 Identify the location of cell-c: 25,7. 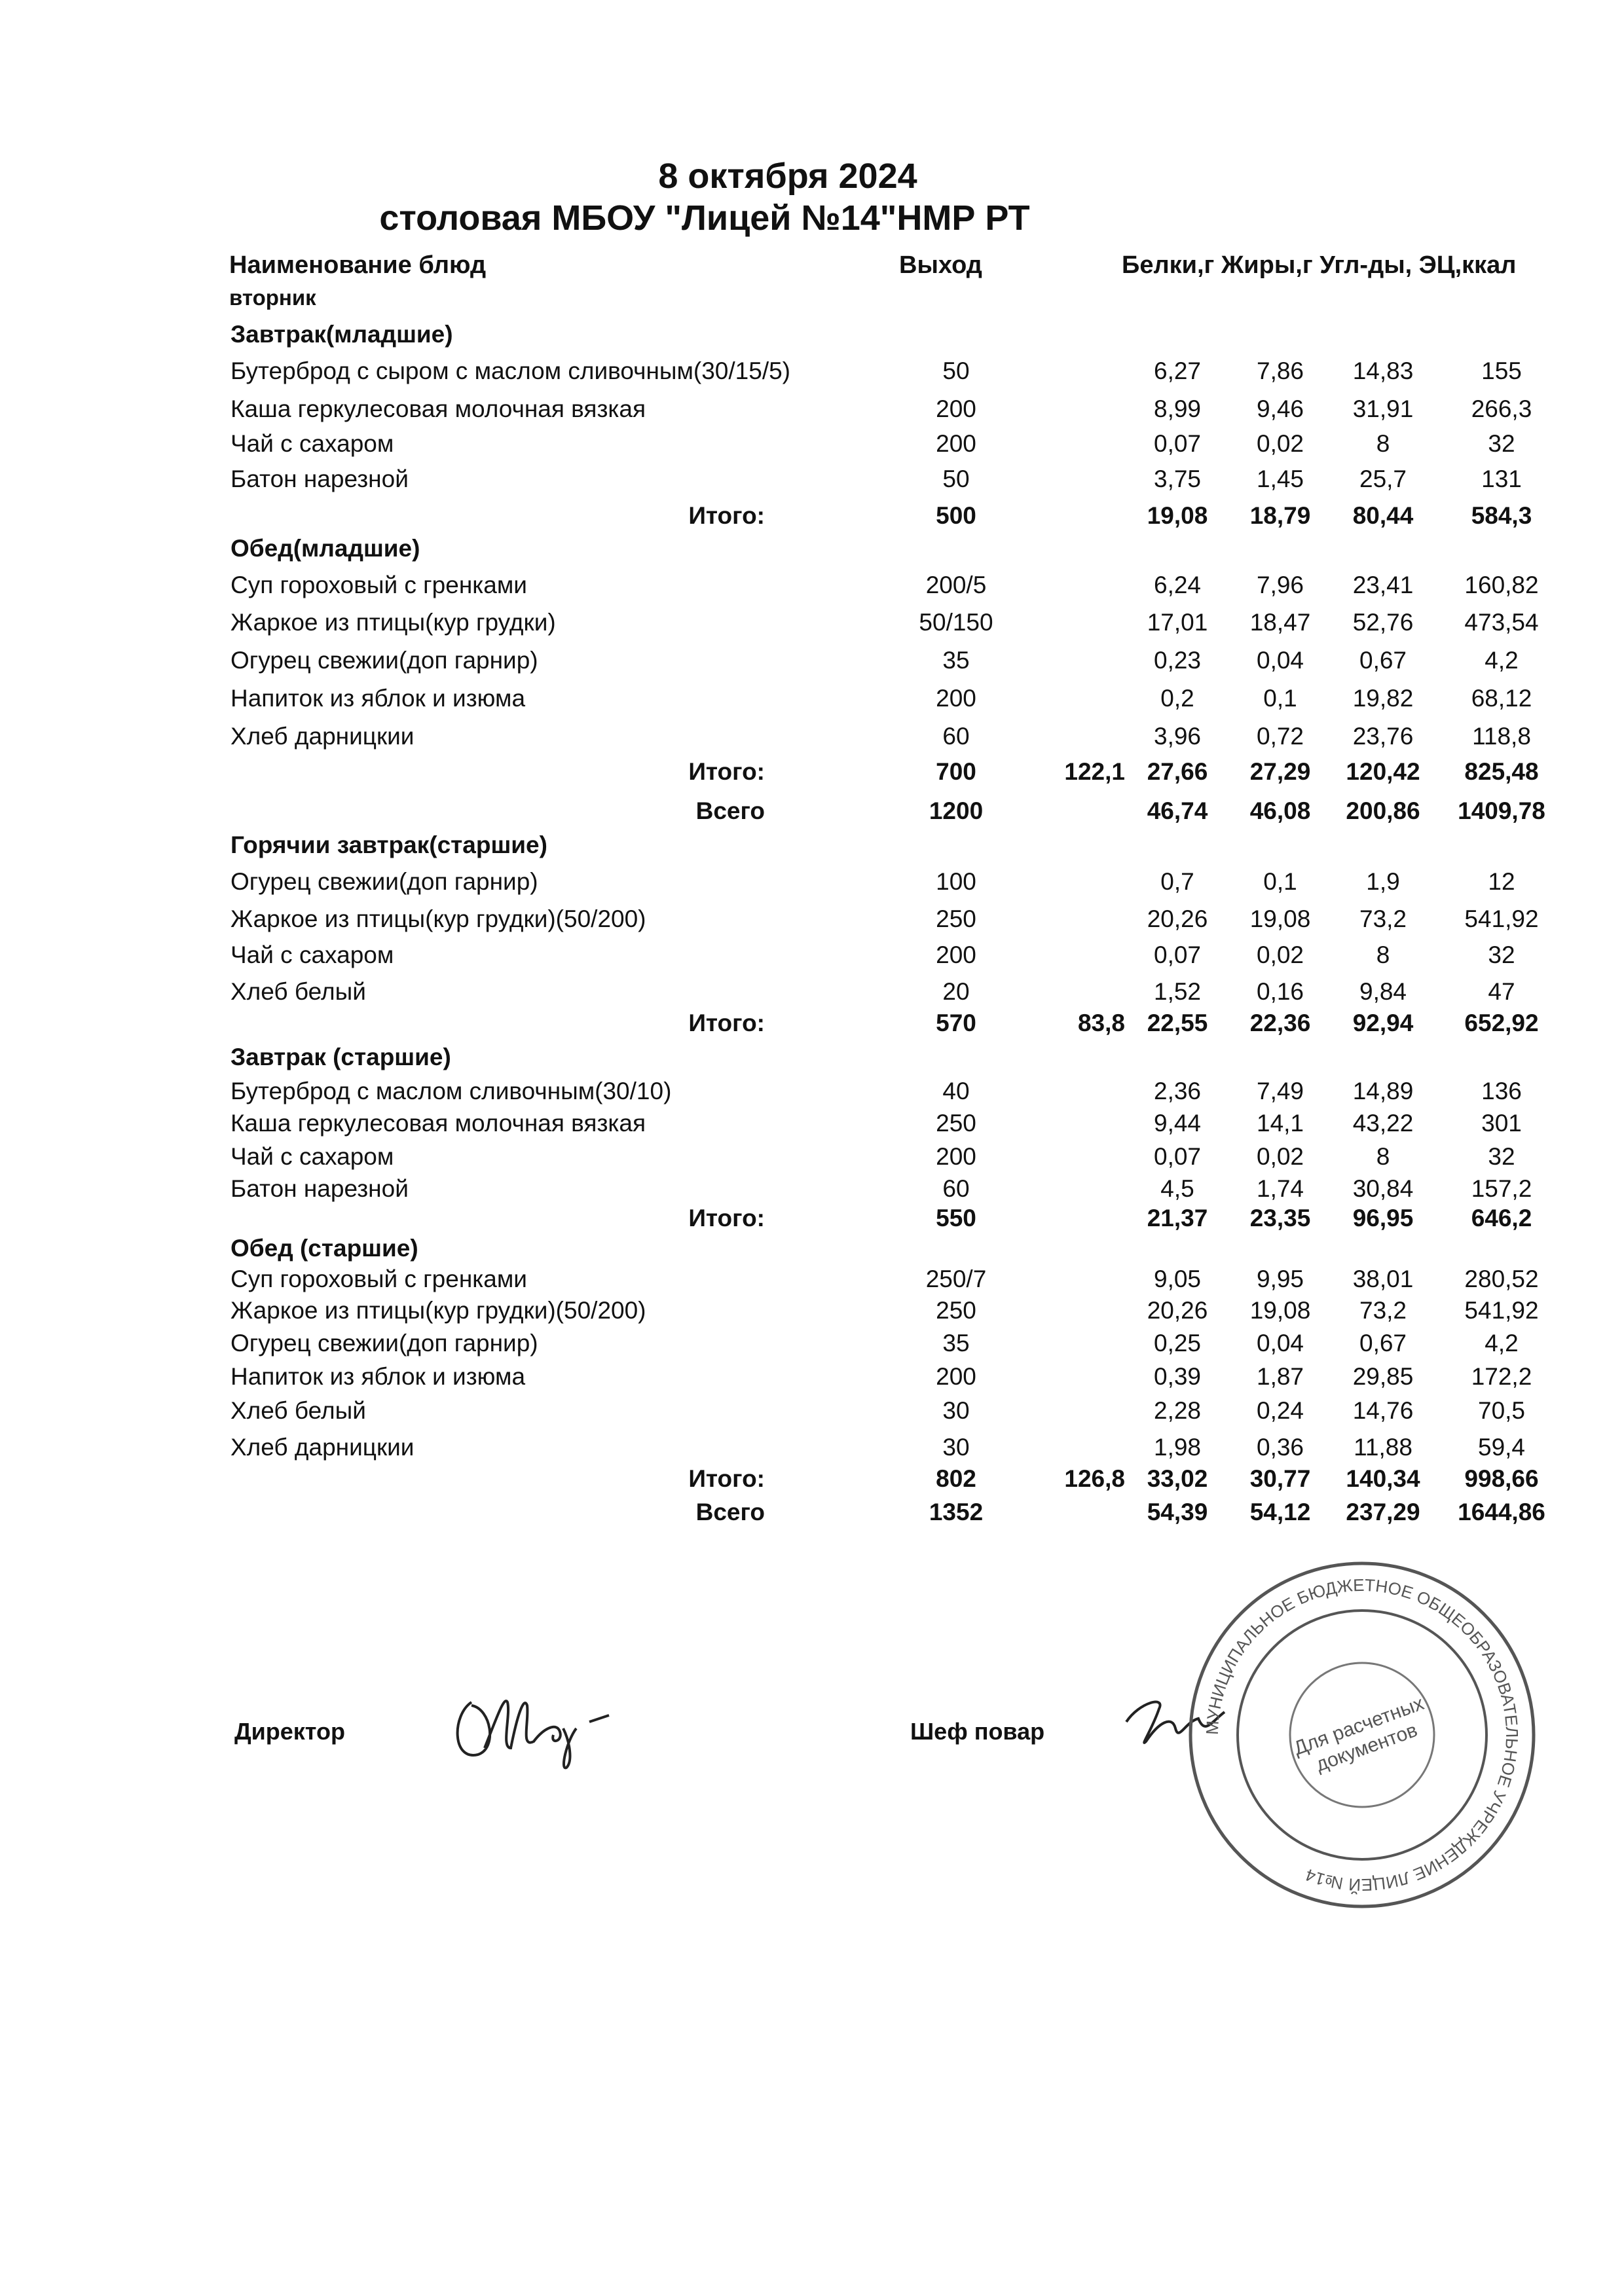
(1383, 478).